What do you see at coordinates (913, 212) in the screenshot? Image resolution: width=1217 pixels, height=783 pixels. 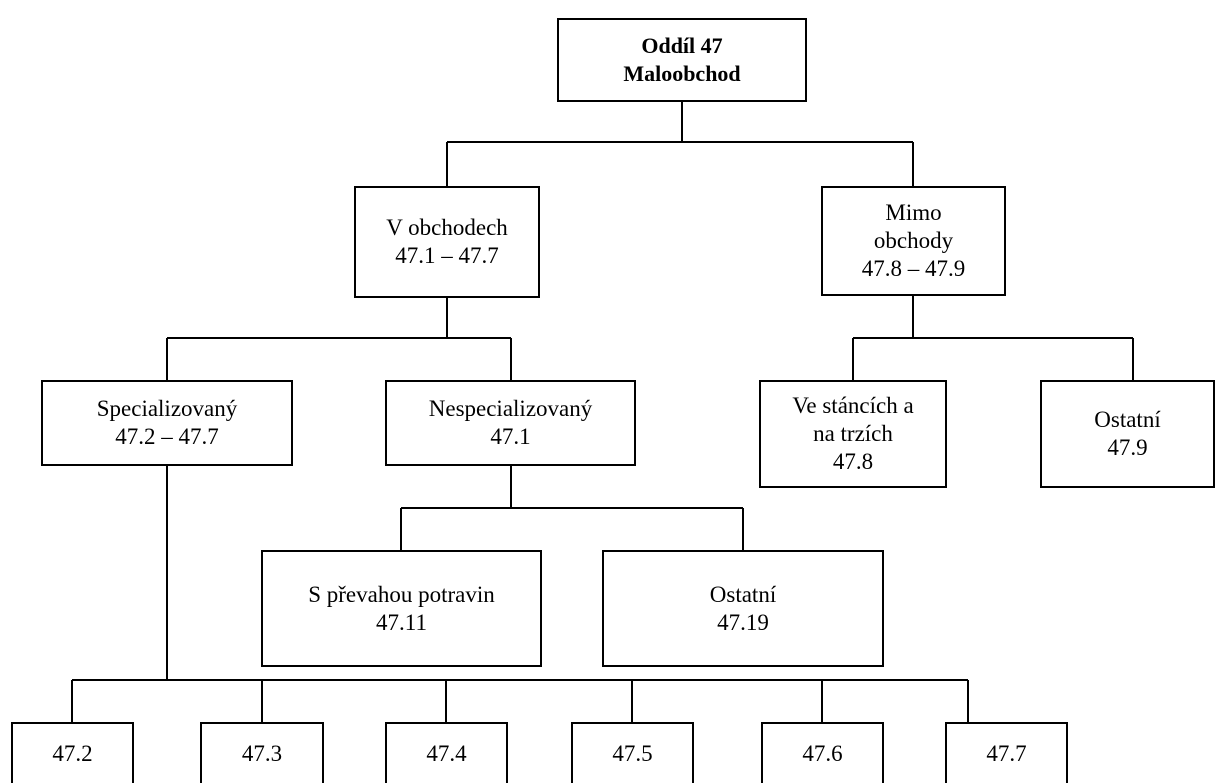 I see `node-outside-shops-label-1: Mimo` at bounding box center [913, 212].